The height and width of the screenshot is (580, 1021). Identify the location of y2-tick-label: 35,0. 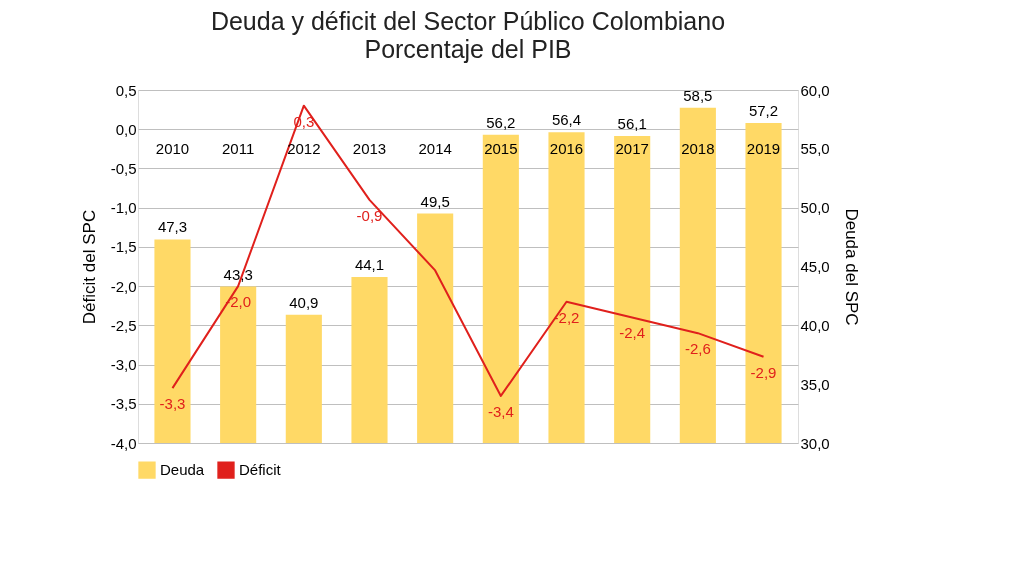
(815, 384).